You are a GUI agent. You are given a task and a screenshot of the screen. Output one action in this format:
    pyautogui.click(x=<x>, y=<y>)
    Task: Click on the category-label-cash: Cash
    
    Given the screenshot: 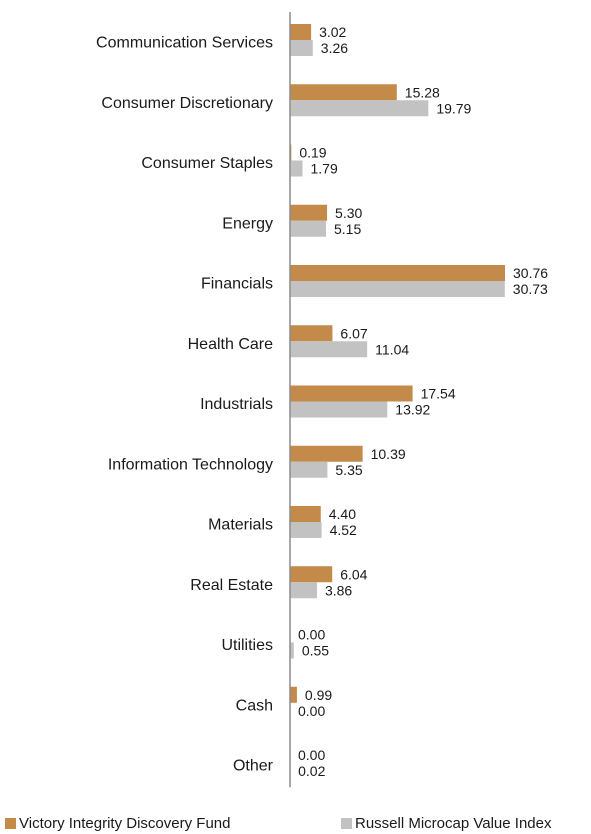 What is the action you would take?
    pyautogui.click(x=254, y=705)
    